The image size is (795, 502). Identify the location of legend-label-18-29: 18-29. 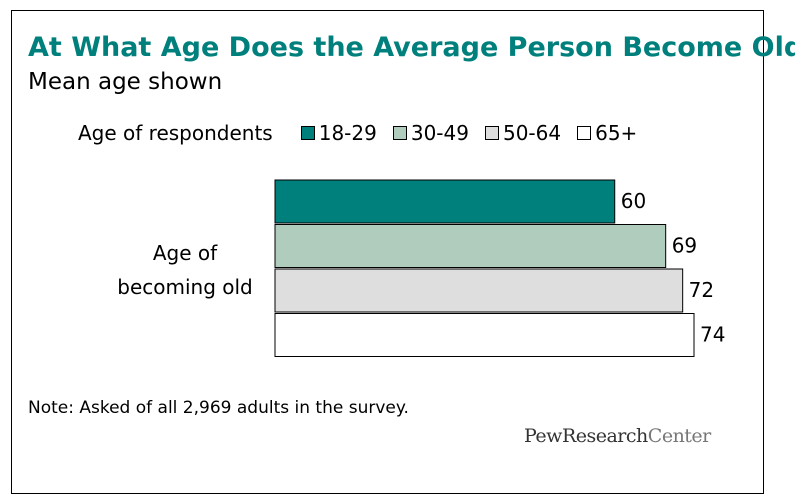
(347, 133).